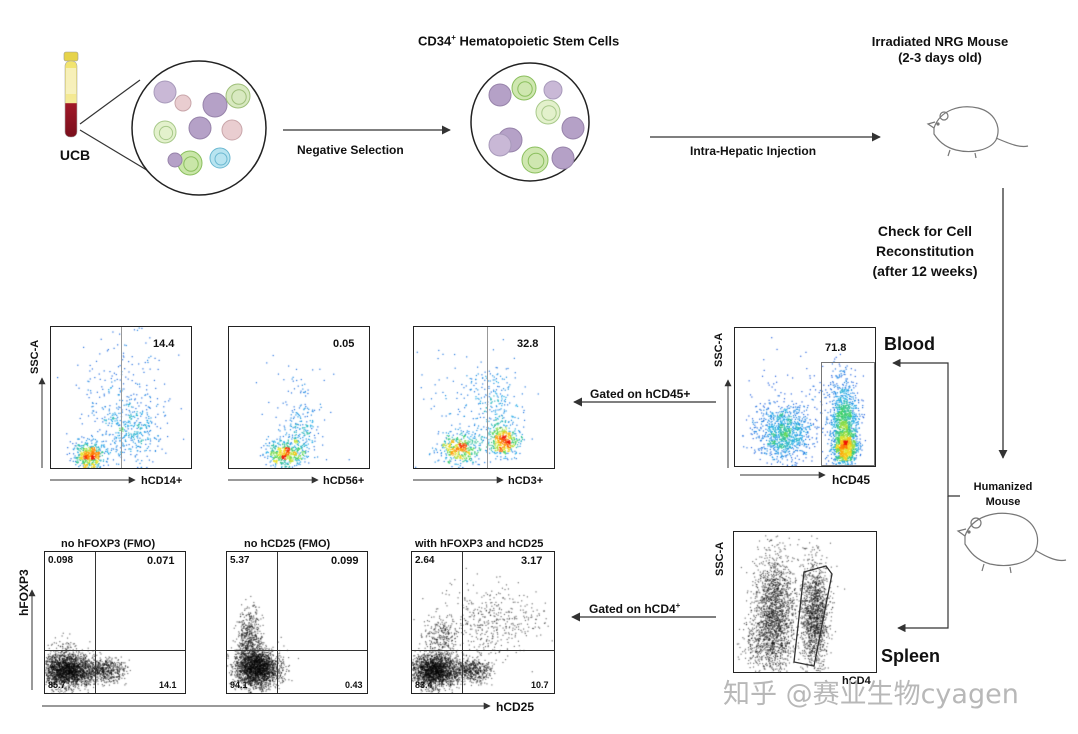 The height and width of the screenshot is (734, 1078). What do you see at coordinates (528, 344) in the screenshot?
I see `hcd3-value: 32.8` at bounding box center [528, 344].